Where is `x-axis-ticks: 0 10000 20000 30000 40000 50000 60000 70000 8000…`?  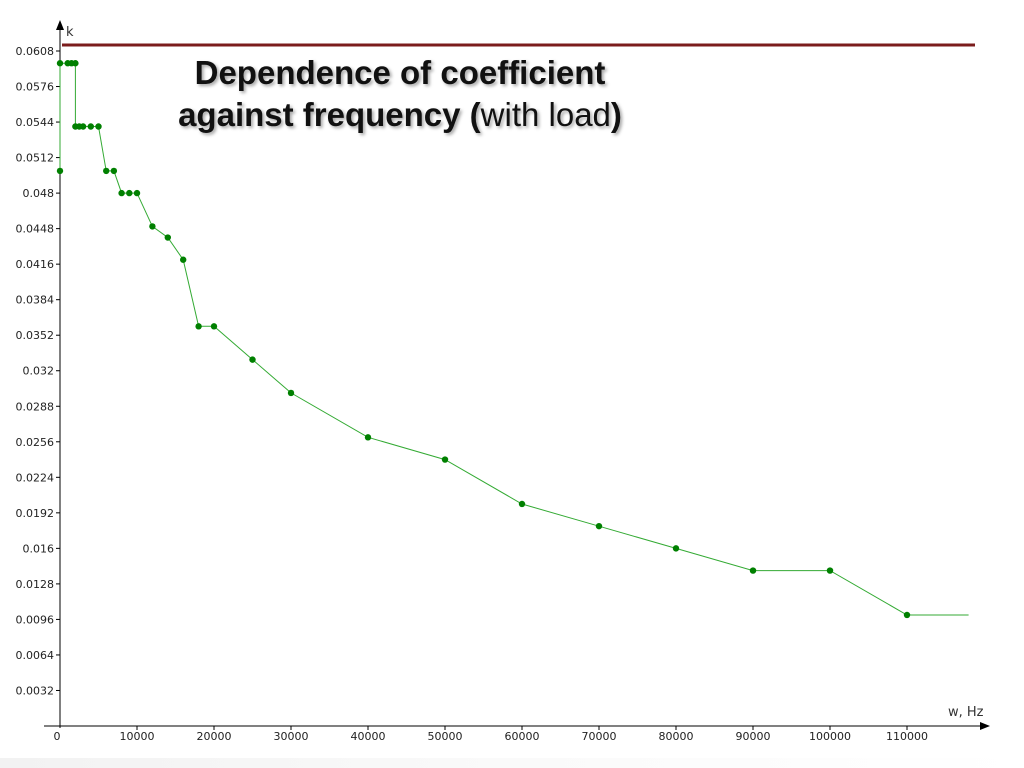
x-axis-ticks: 0 10000 20000 30000 40000 50000 60000 70000 8000… is located at coordinates (491, 734).